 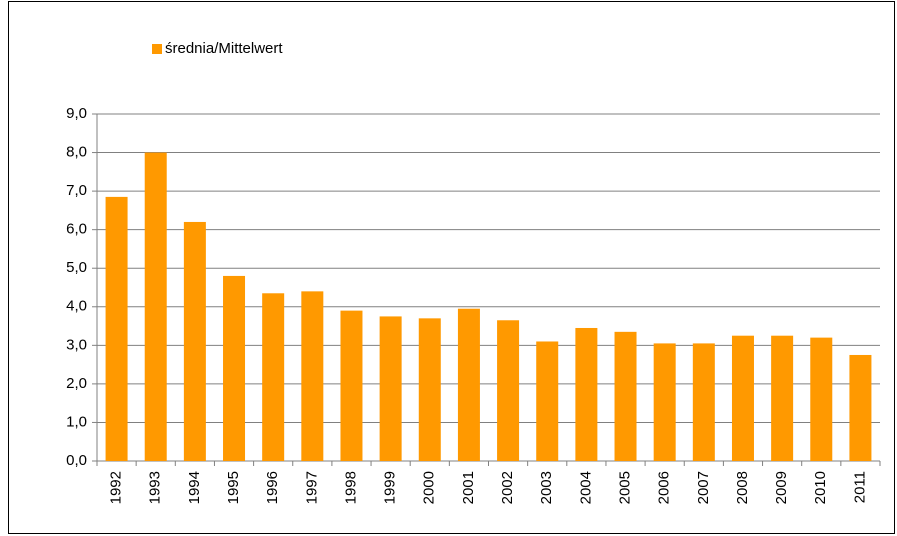 I want to click on x-tick-label: 1996, so click(x=272, y=487).